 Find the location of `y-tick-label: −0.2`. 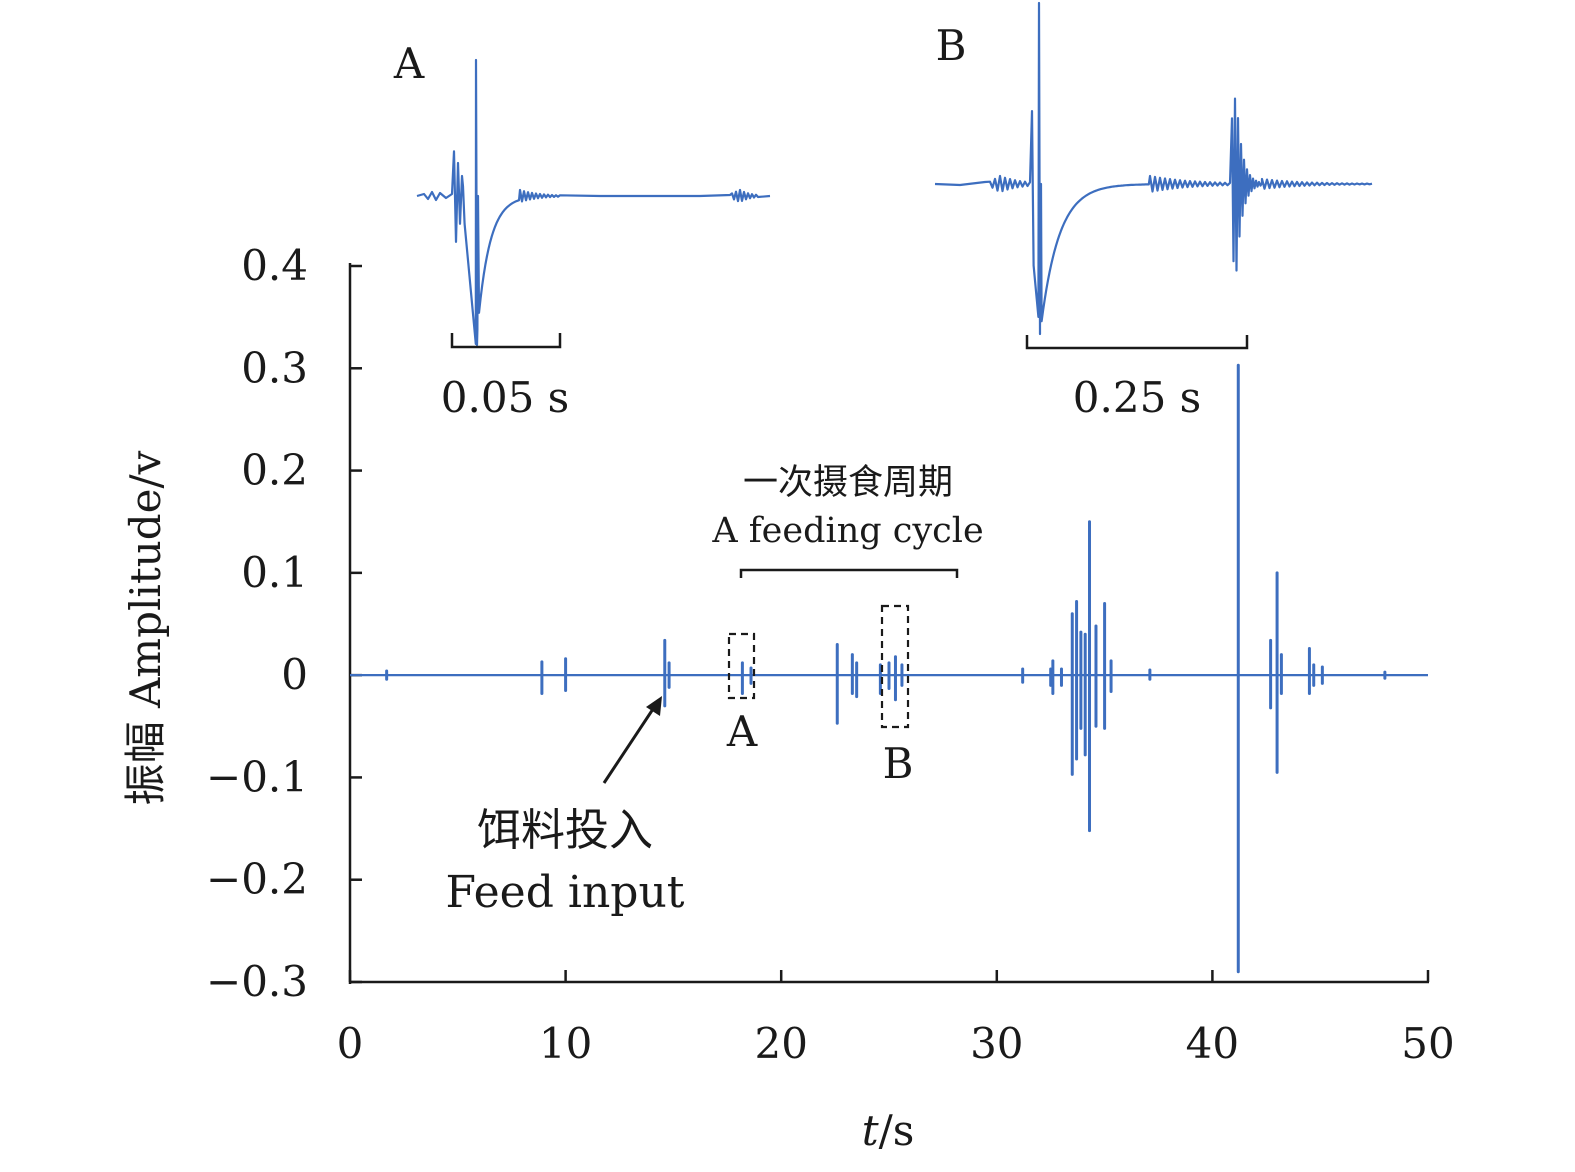

y-tick-label: −0.2 is located at coordinates (257, 879).